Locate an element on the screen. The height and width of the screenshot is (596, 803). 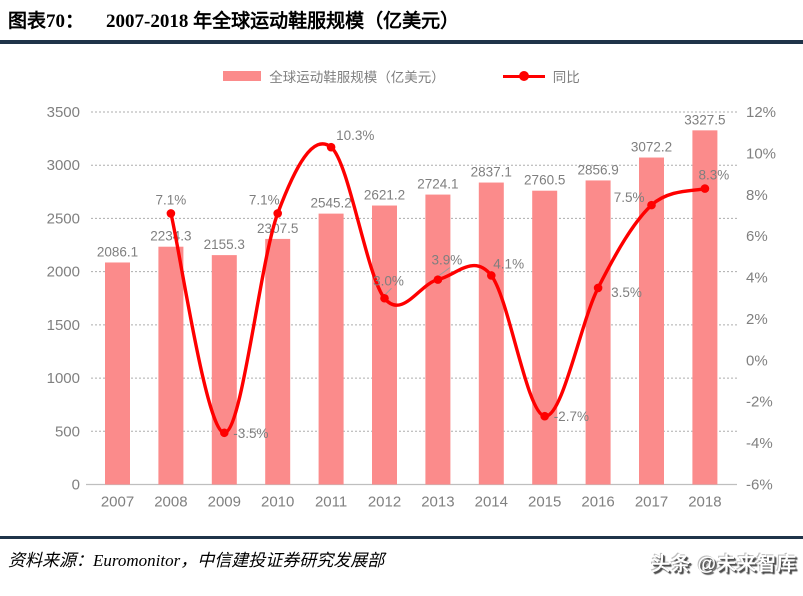
line-series-swatch-icon is located at coordinates (523, 76).